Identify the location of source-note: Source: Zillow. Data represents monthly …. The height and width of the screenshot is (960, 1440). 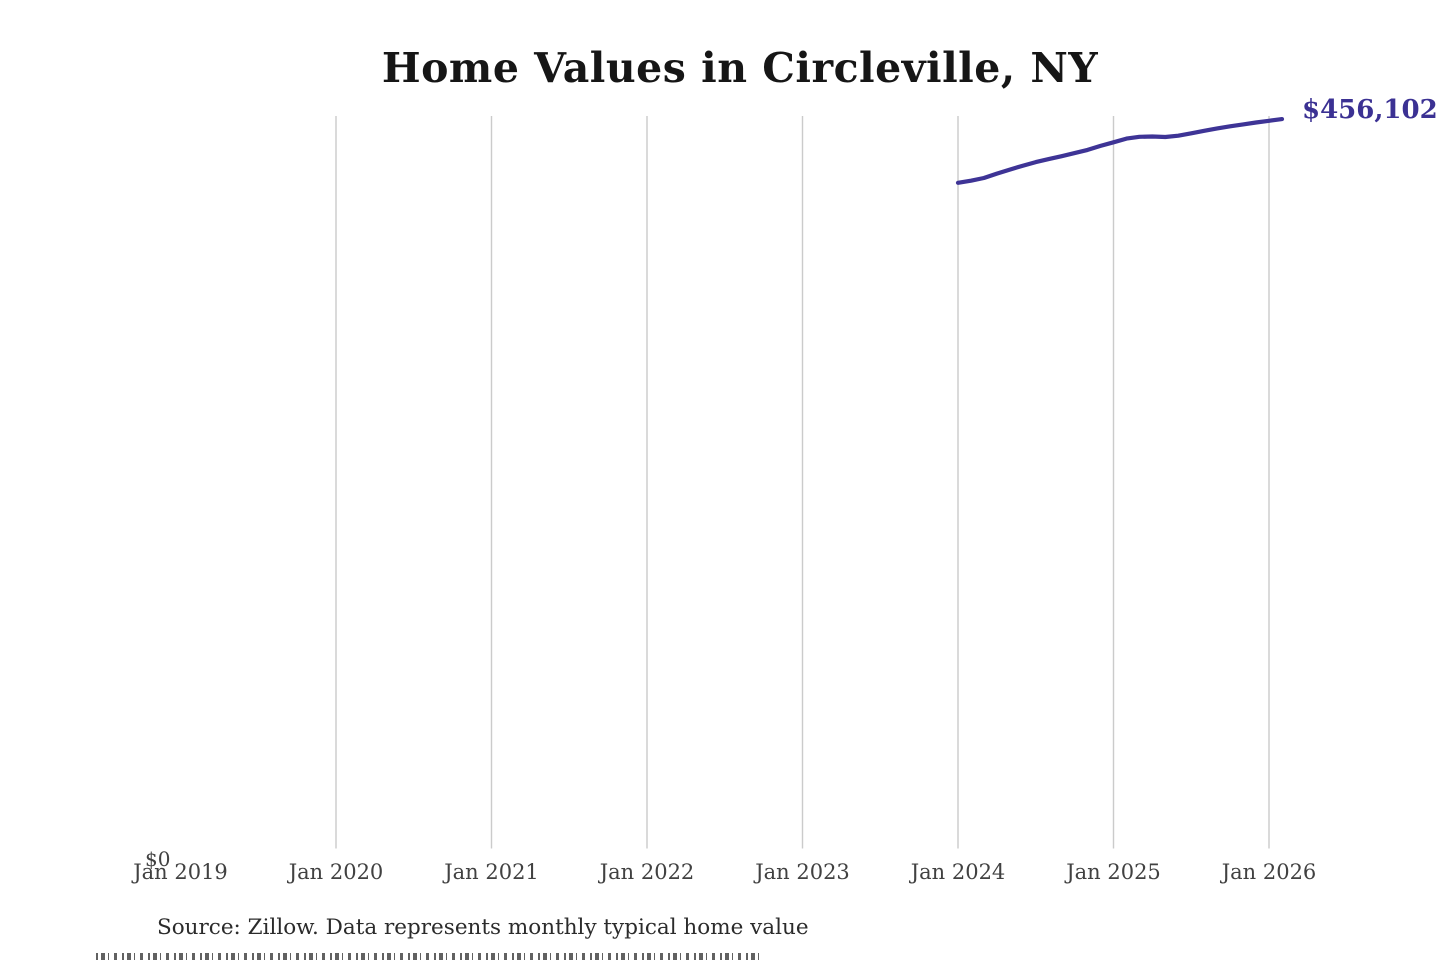
(483, 927).